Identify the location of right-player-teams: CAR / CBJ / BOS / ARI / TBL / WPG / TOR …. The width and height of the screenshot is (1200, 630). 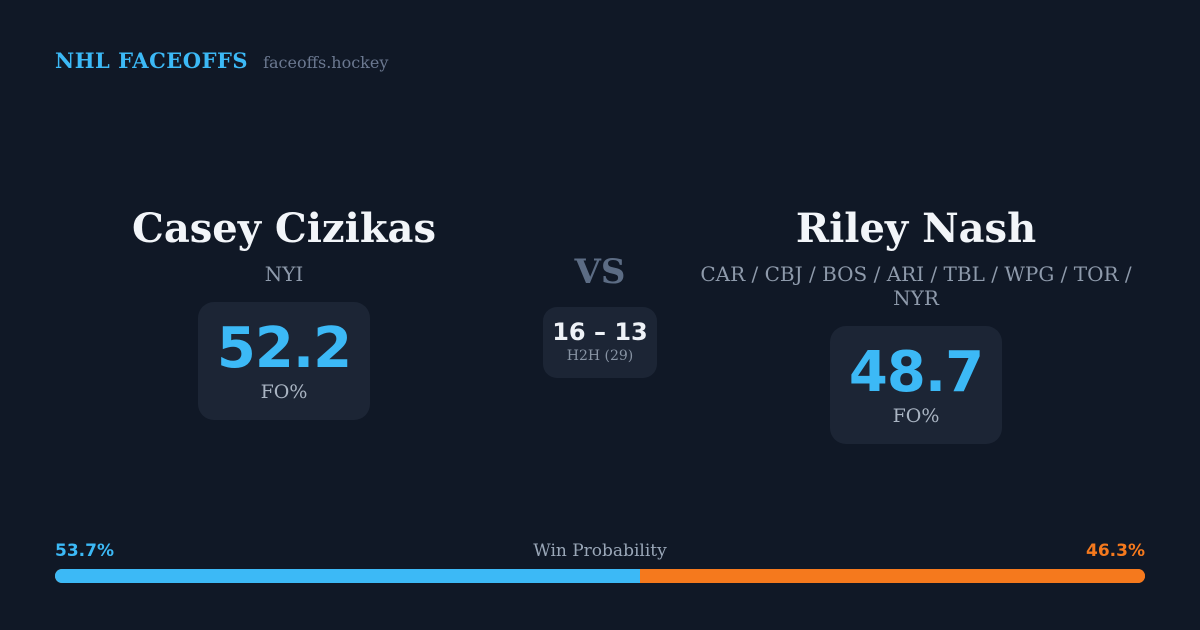
(916, 286).